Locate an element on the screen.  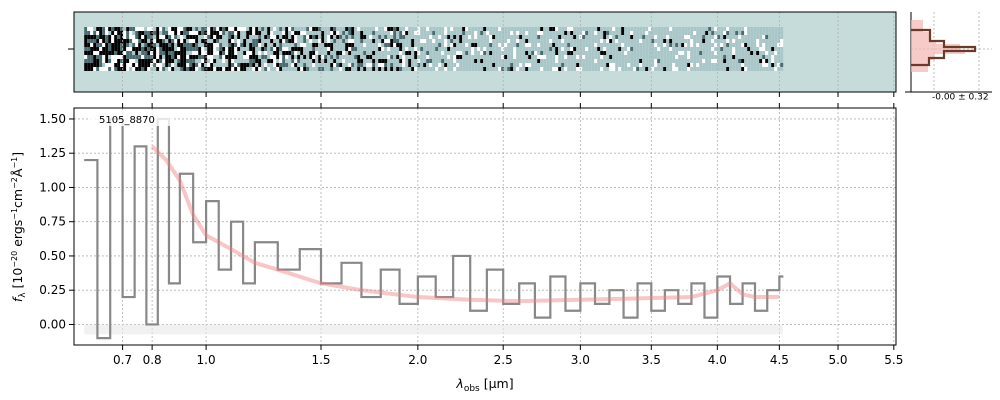
x-axis-label-unit: [μm] is located at coordinates (497, 383).